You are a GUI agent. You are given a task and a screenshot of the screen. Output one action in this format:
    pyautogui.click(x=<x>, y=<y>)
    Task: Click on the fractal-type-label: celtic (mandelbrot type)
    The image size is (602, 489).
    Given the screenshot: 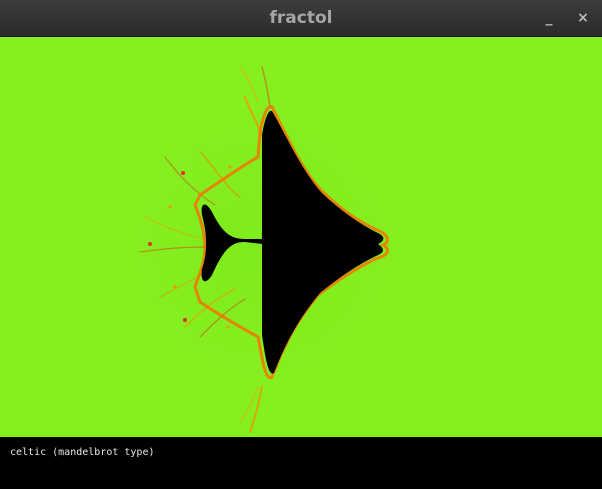 What is the action you would take?
    pyautogui.click(x=82, y=452)
    